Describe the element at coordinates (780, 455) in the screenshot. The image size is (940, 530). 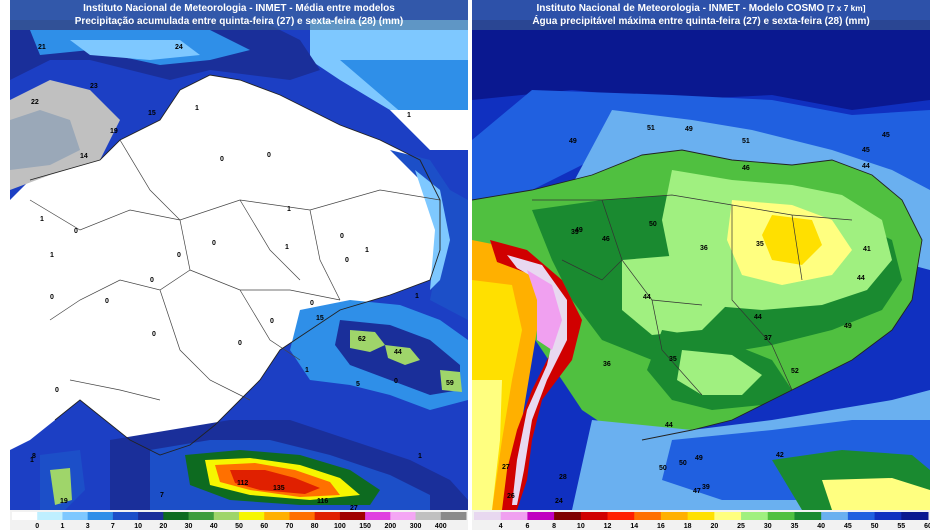
I see `right-value-label: 42` at that location.